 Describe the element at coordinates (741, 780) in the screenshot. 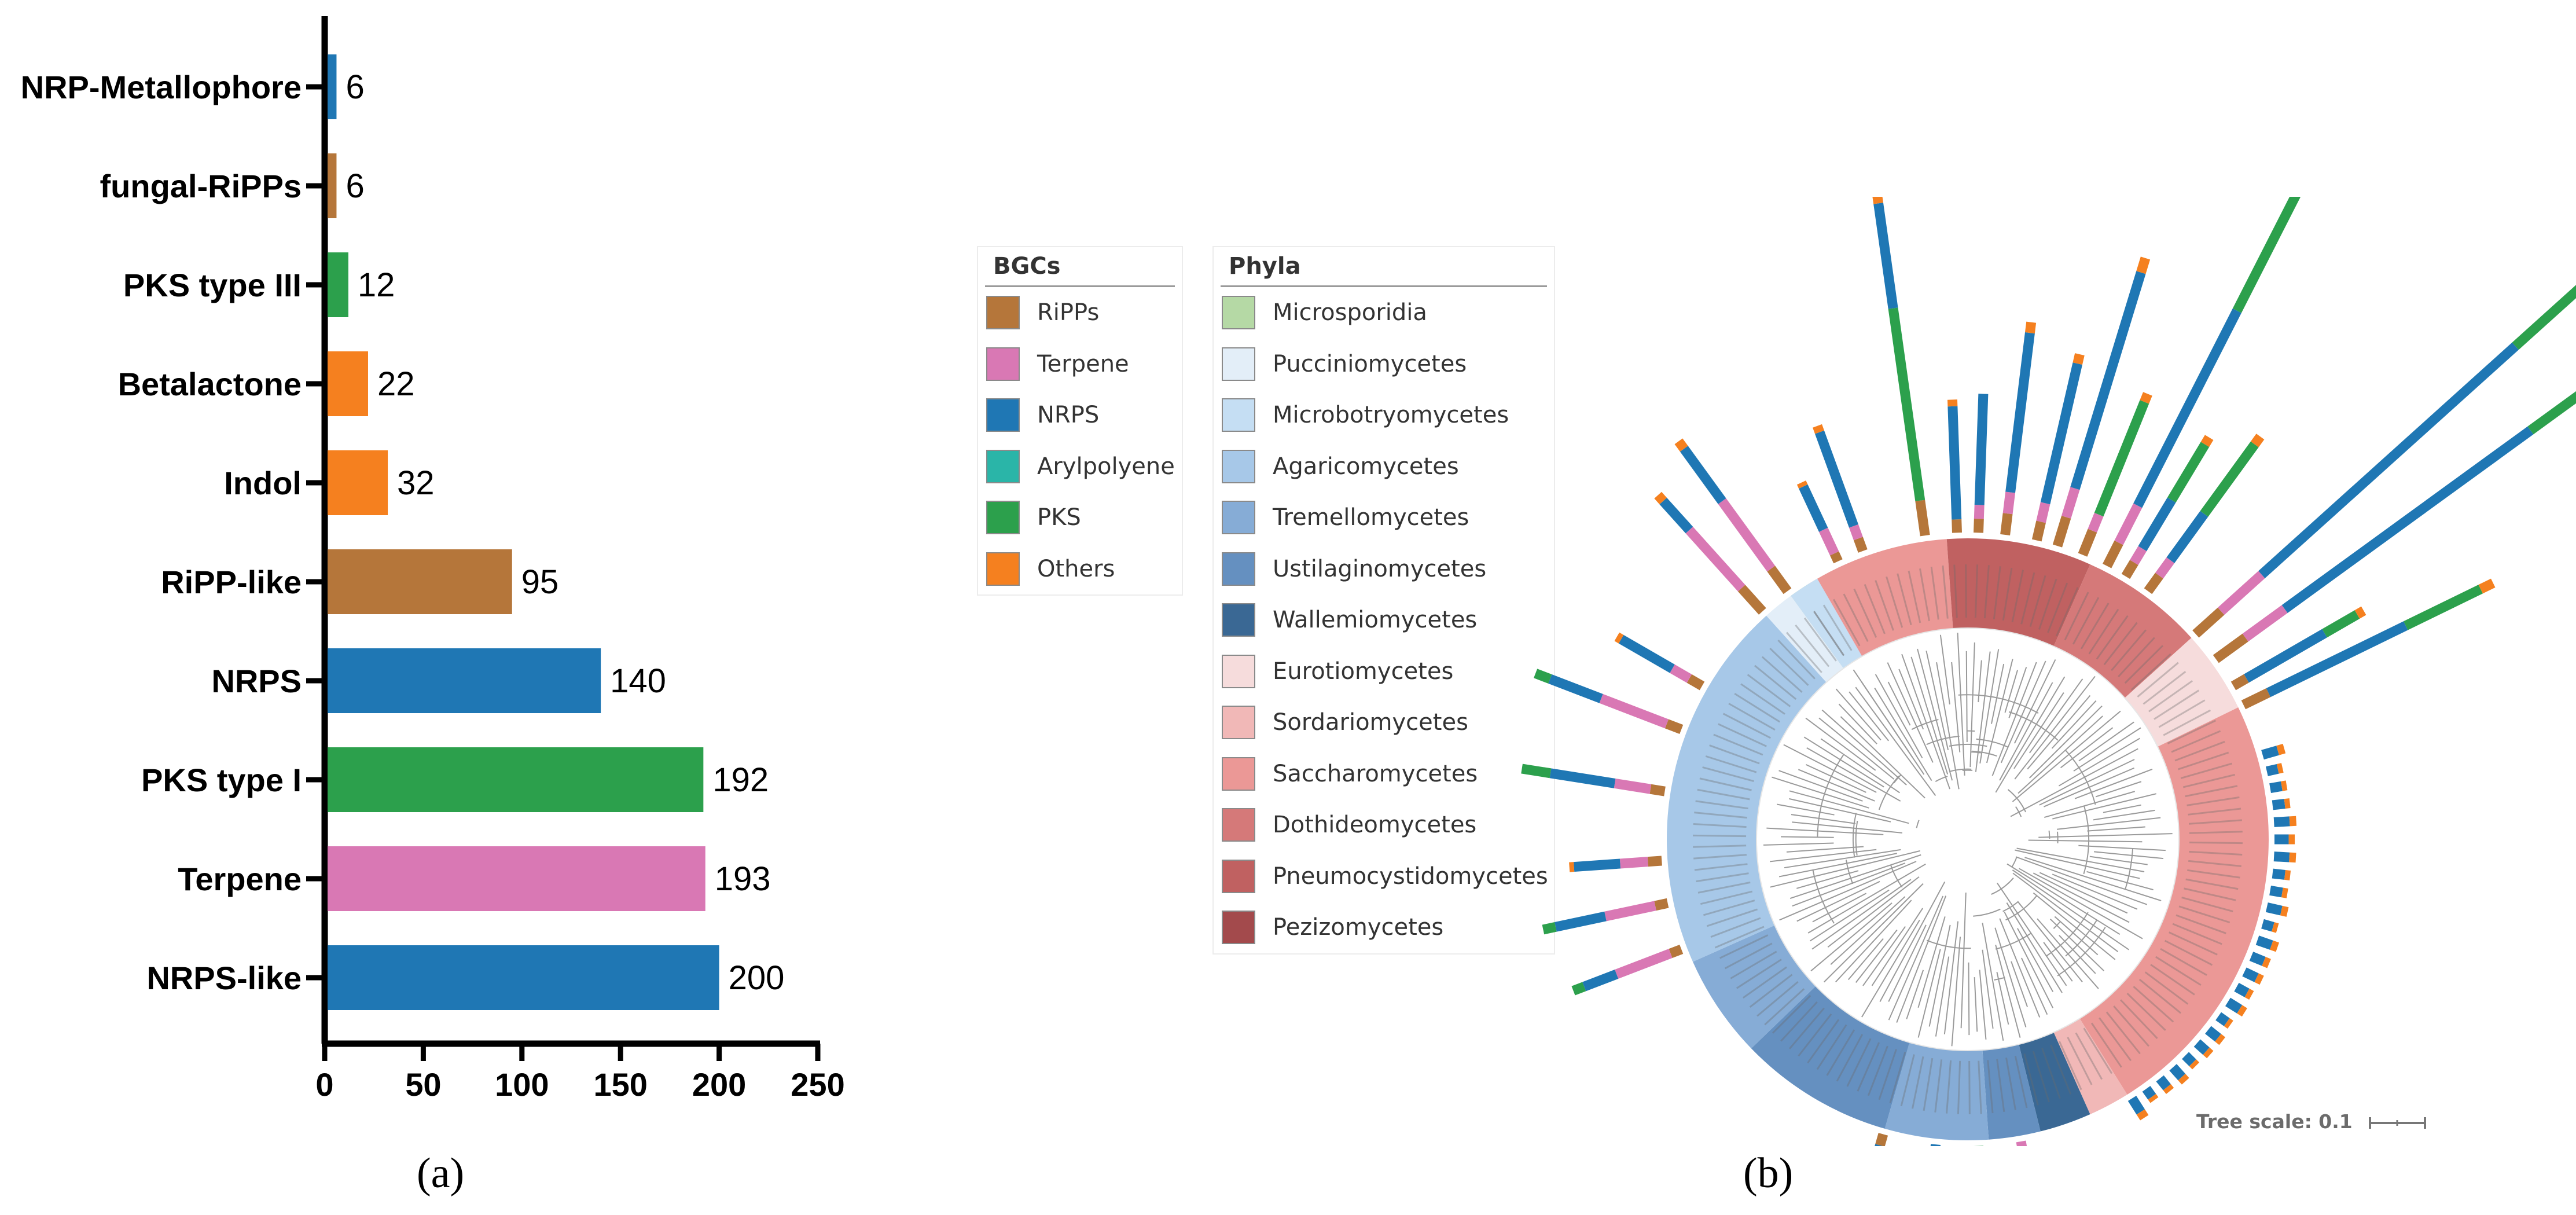

I see `value-label: 192` at that location.